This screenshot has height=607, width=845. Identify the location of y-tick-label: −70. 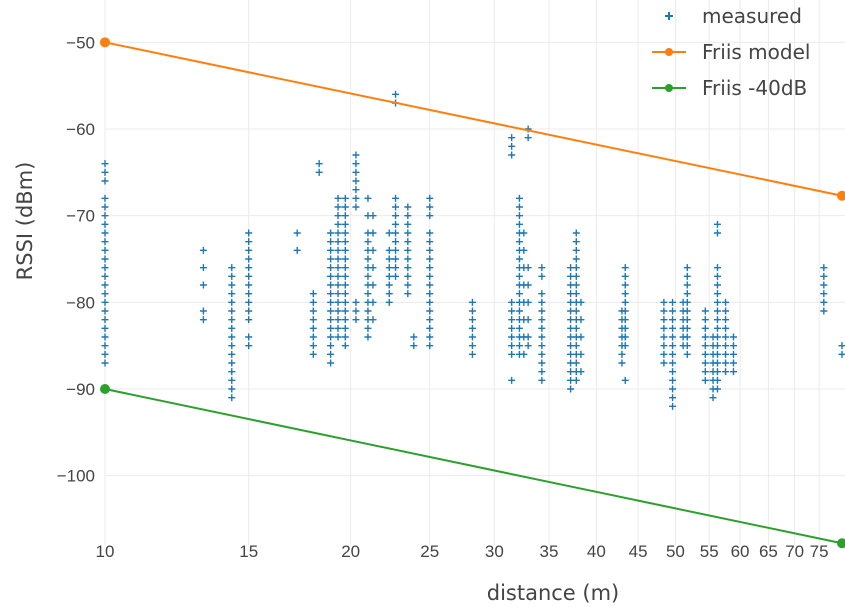
(80, 216).